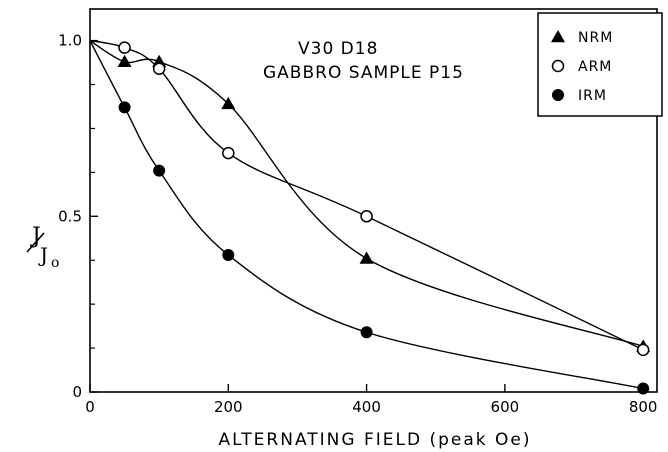  What do you see at coordinates (228, 407) in the screenshot?
I see `x-tick-label: 200` at bounding box center [228, 407].